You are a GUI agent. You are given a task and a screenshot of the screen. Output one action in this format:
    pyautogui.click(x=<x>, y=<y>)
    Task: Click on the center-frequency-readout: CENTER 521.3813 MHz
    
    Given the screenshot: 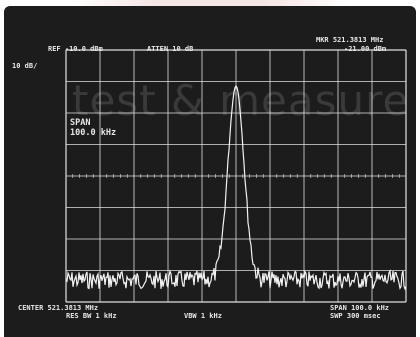 What is the action you would take?
    pyautogui.click(x=58, y=308)
    